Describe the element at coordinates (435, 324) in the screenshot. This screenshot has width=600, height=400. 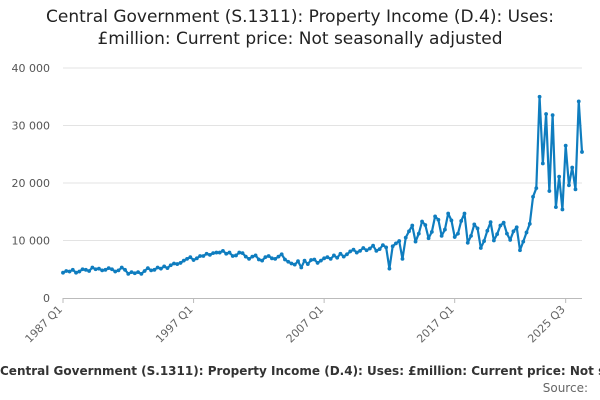
I see `x-tick-label: 2017 Q1` at that location.